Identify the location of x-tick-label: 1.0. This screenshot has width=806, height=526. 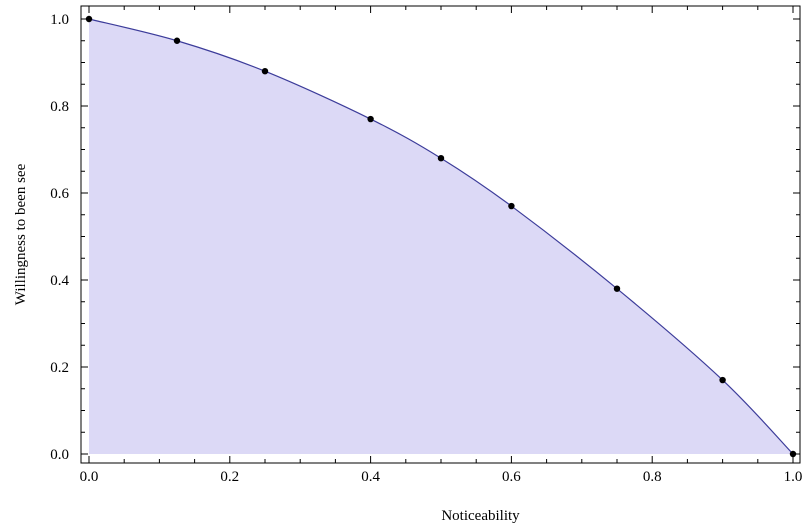
(793, 477).